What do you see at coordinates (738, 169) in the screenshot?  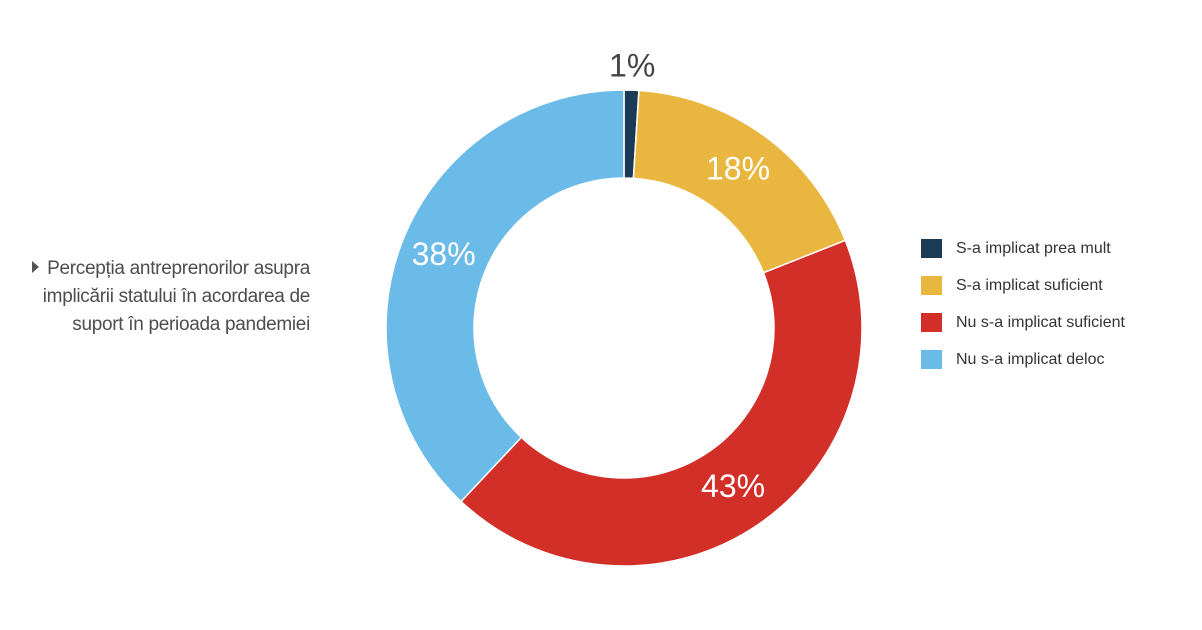 I see `slice-value-label: 18%` at bounding box center [738, 169].